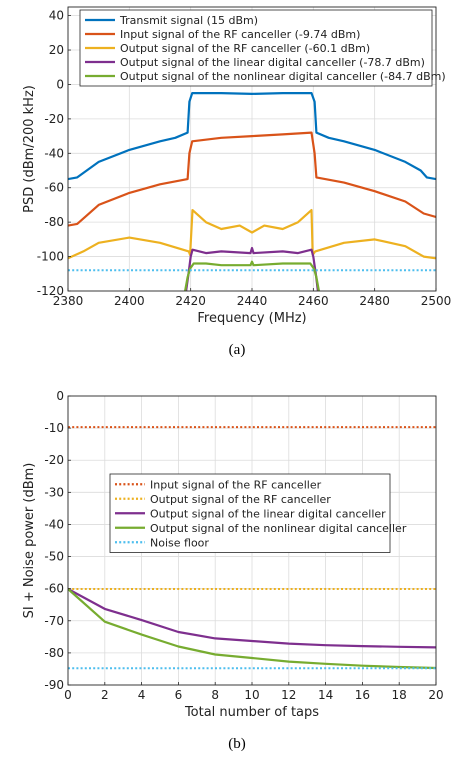 The height and width of the screenshot is (773, 474). What do you see at coordinates (129, 301) in the screenshot?
I see `x-tick-label-1: 2400` at bounding box center [129, 301].